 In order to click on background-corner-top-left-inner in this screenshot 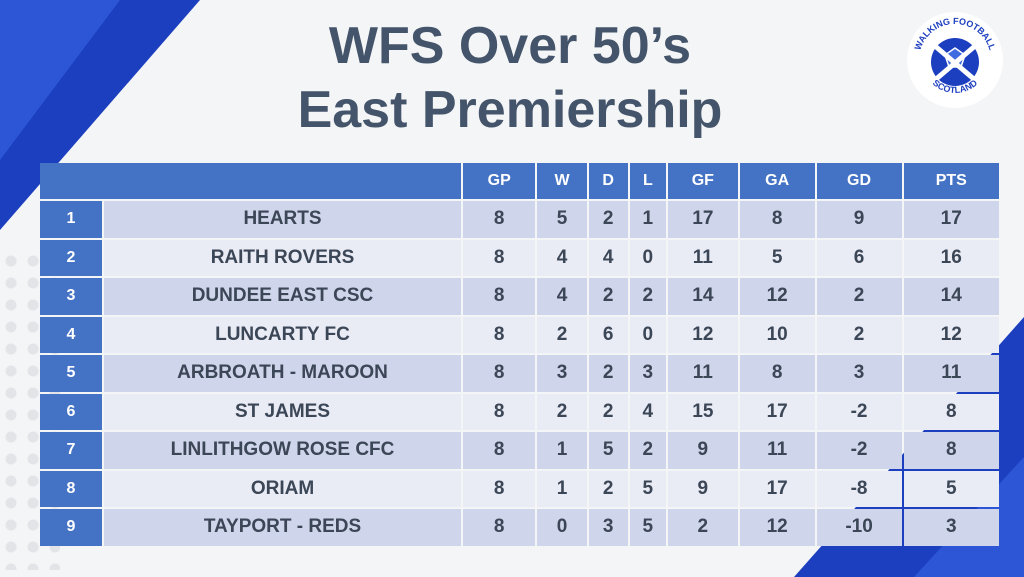, I will do `click(60, 80)`.